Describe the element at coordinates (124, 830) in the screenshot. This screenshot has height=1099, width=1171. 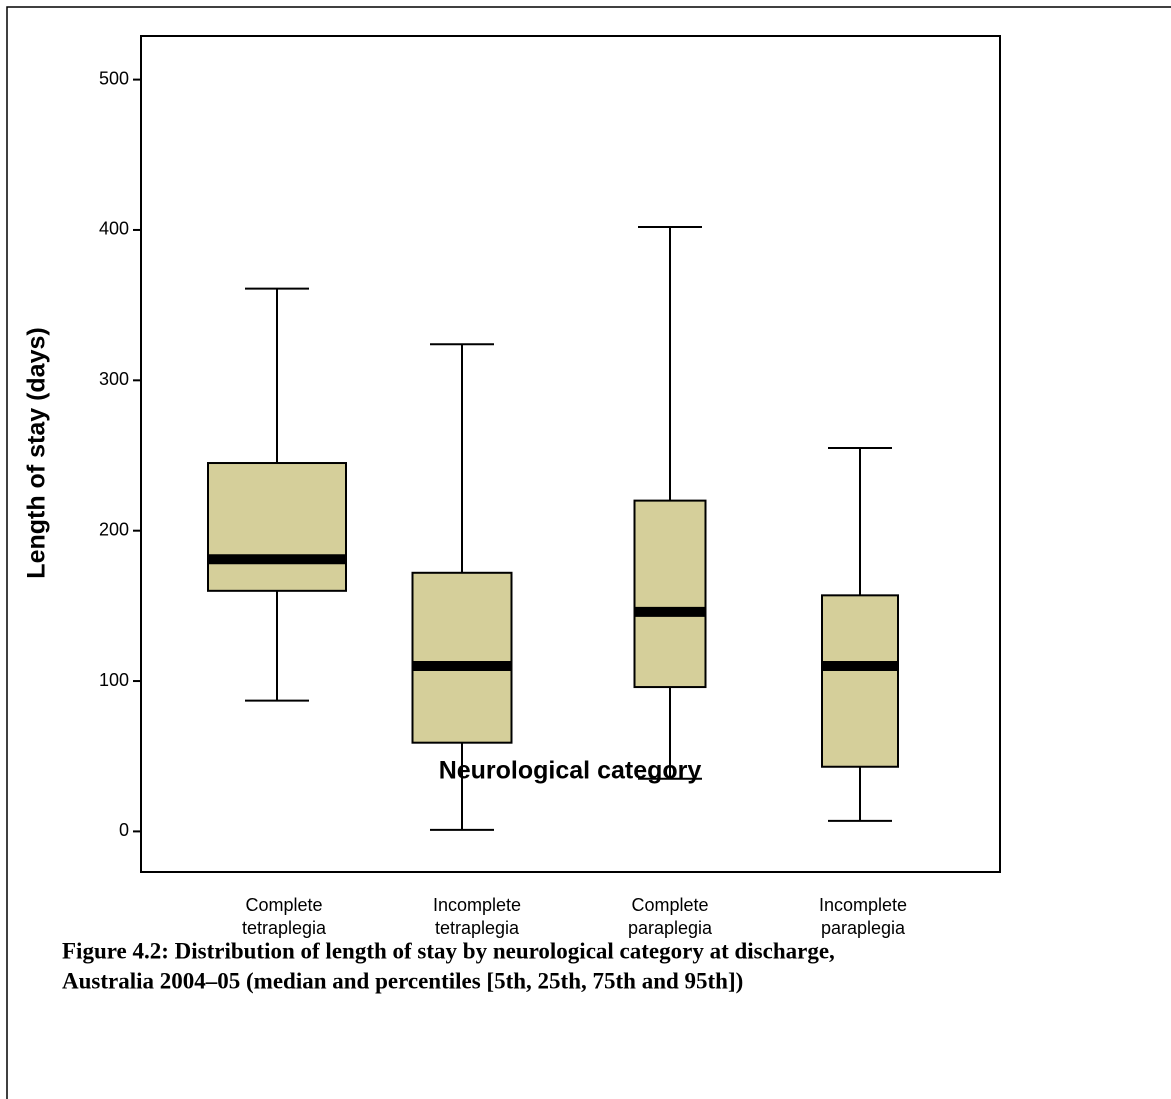
I see `y-tick-label: 0` at that location.